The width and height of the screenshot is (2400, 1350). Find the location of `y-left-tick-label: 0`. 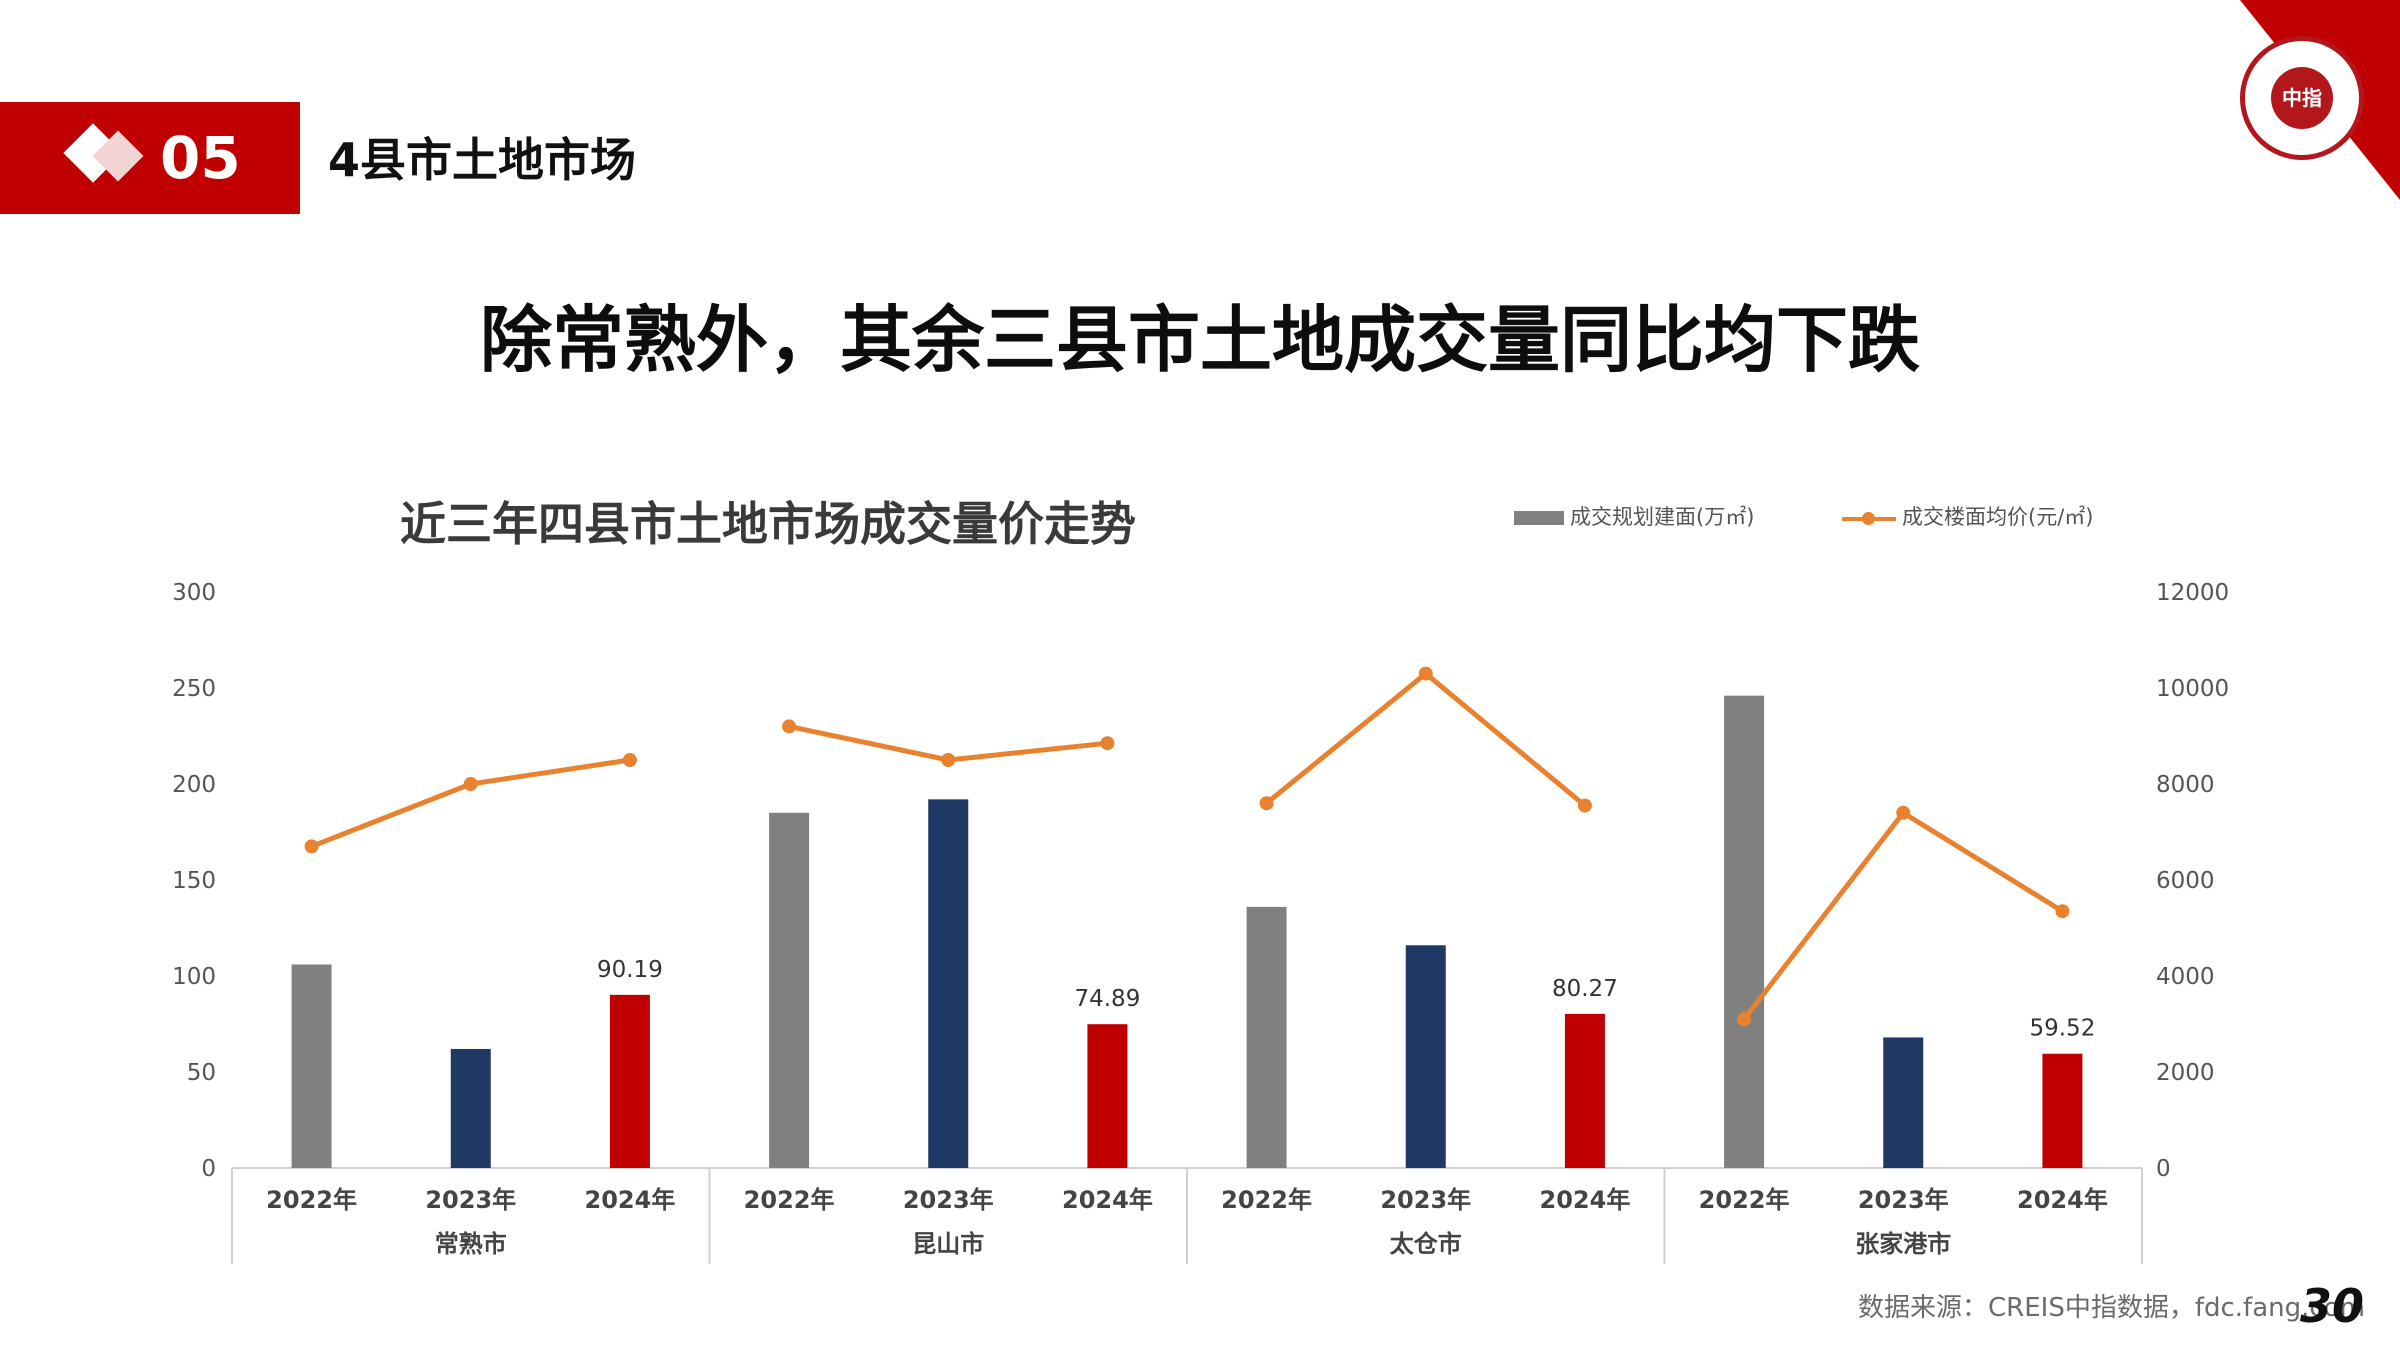

y-left-tick-label: 0 is located at coordinates (208, 1169).